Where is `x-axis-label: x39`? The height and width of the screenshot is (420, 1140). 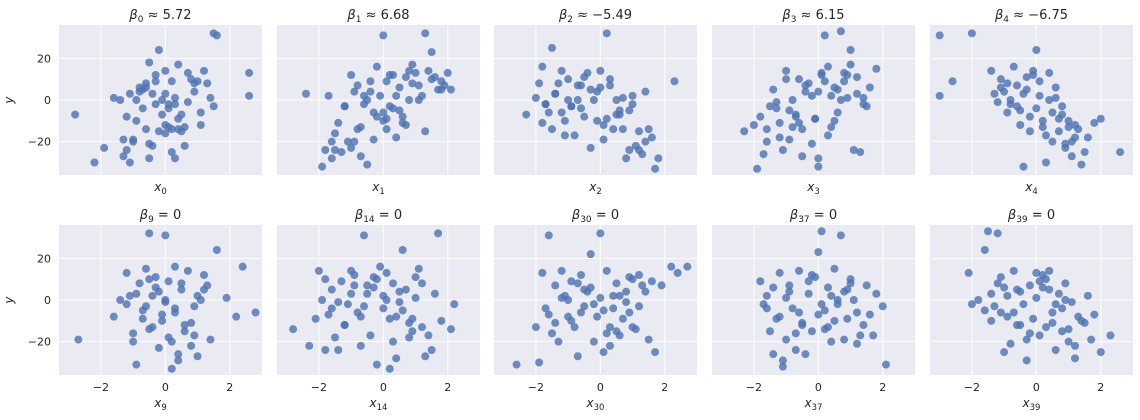 x-axis-label: x39 is located at coordinates (1031, 404).